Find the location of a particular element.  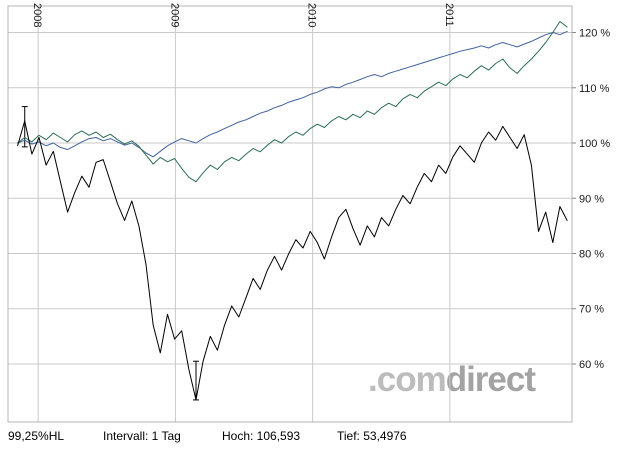

interval-label: Intervall: 1 Tag is located at coordinates (142, 436).